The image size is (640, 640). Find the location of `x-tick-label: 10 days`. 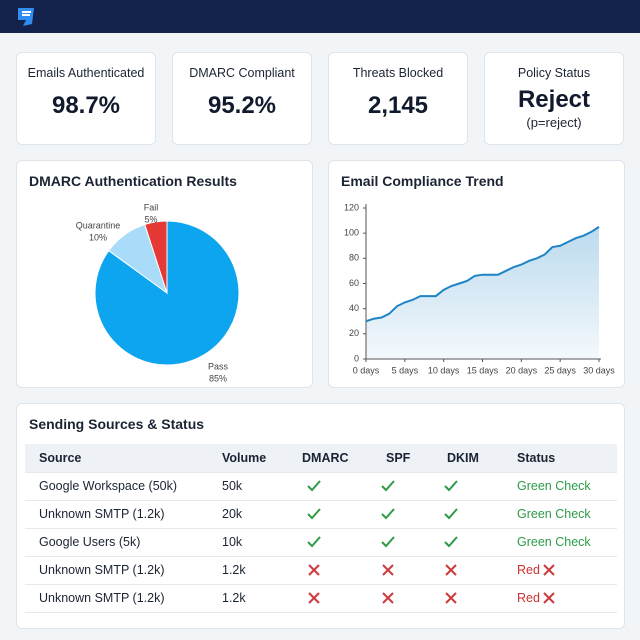

x-tick-label: 10 days is located at coordinates (444, 370).